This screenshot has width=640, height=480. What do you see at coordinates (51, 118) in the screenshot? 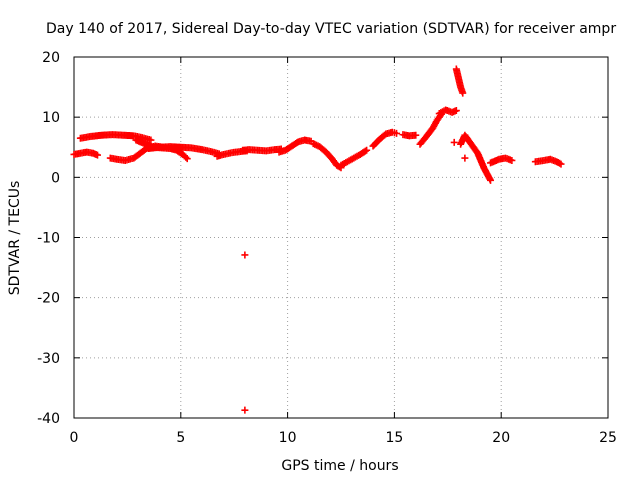
I see `y-tick-label: 10` at bounding box center [51, 118].